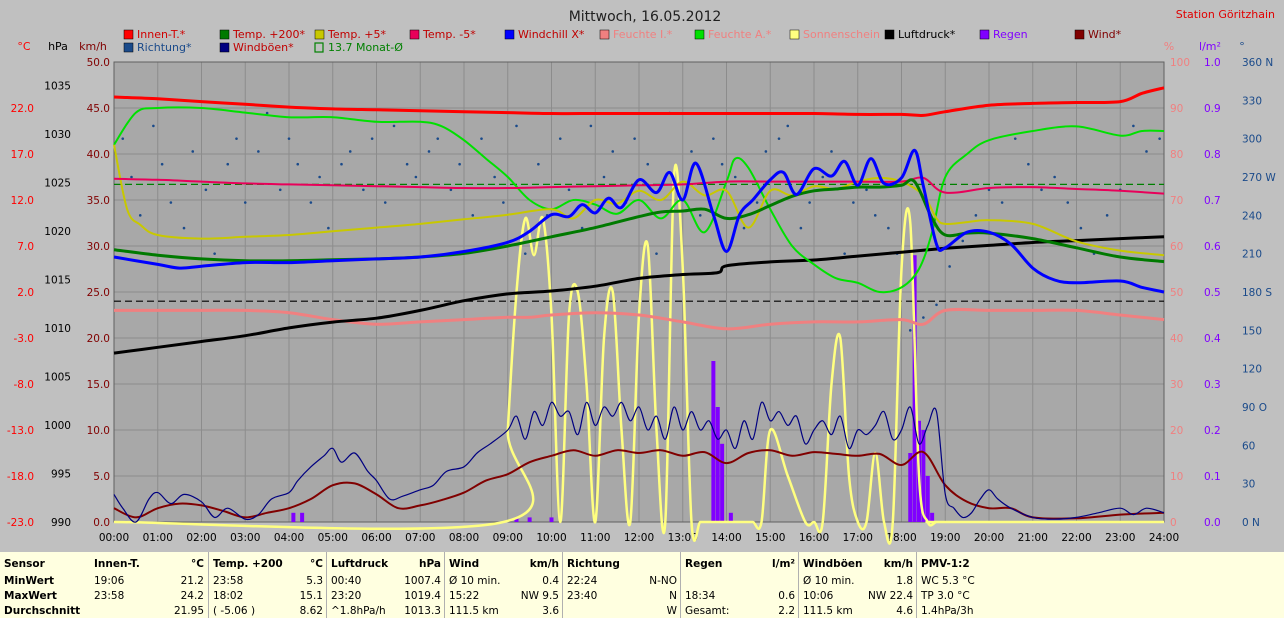 This screenshot has height=618, width=1284. Describe the element at coordinates (1212, 155) in the screenshot. I see `rain-tick-label: 0.8` at that location.